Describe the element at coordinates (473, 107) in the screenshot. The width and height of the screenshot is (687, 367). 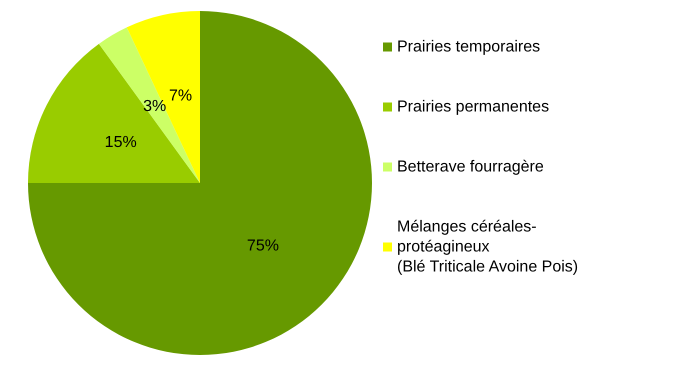
I see `legend-label: Prairies permanentes` at that location.